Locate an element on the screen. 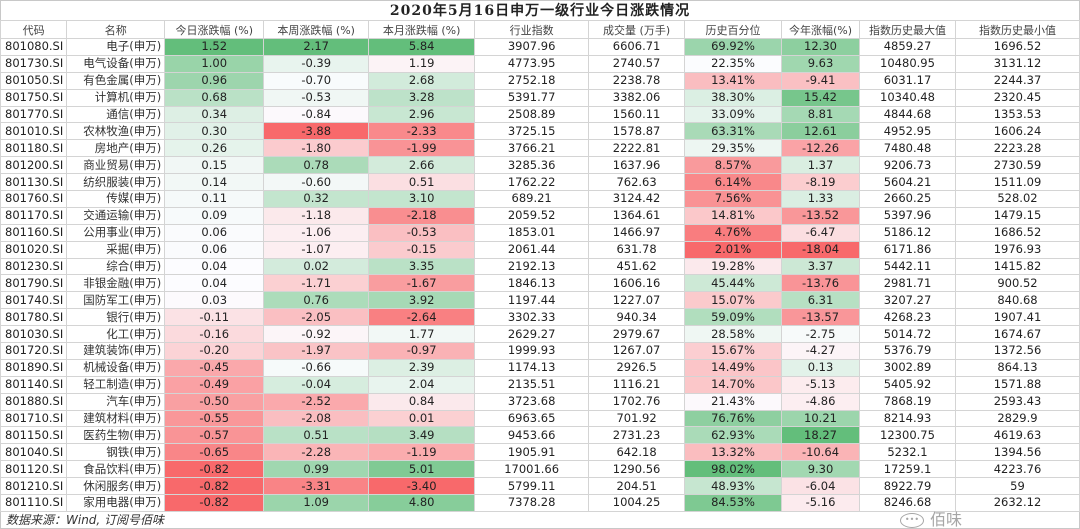 Image resolution: width=1080 pixels, height=529 pixels. cell-ytd-change: 18.27 is located at coordinates (820, 435).